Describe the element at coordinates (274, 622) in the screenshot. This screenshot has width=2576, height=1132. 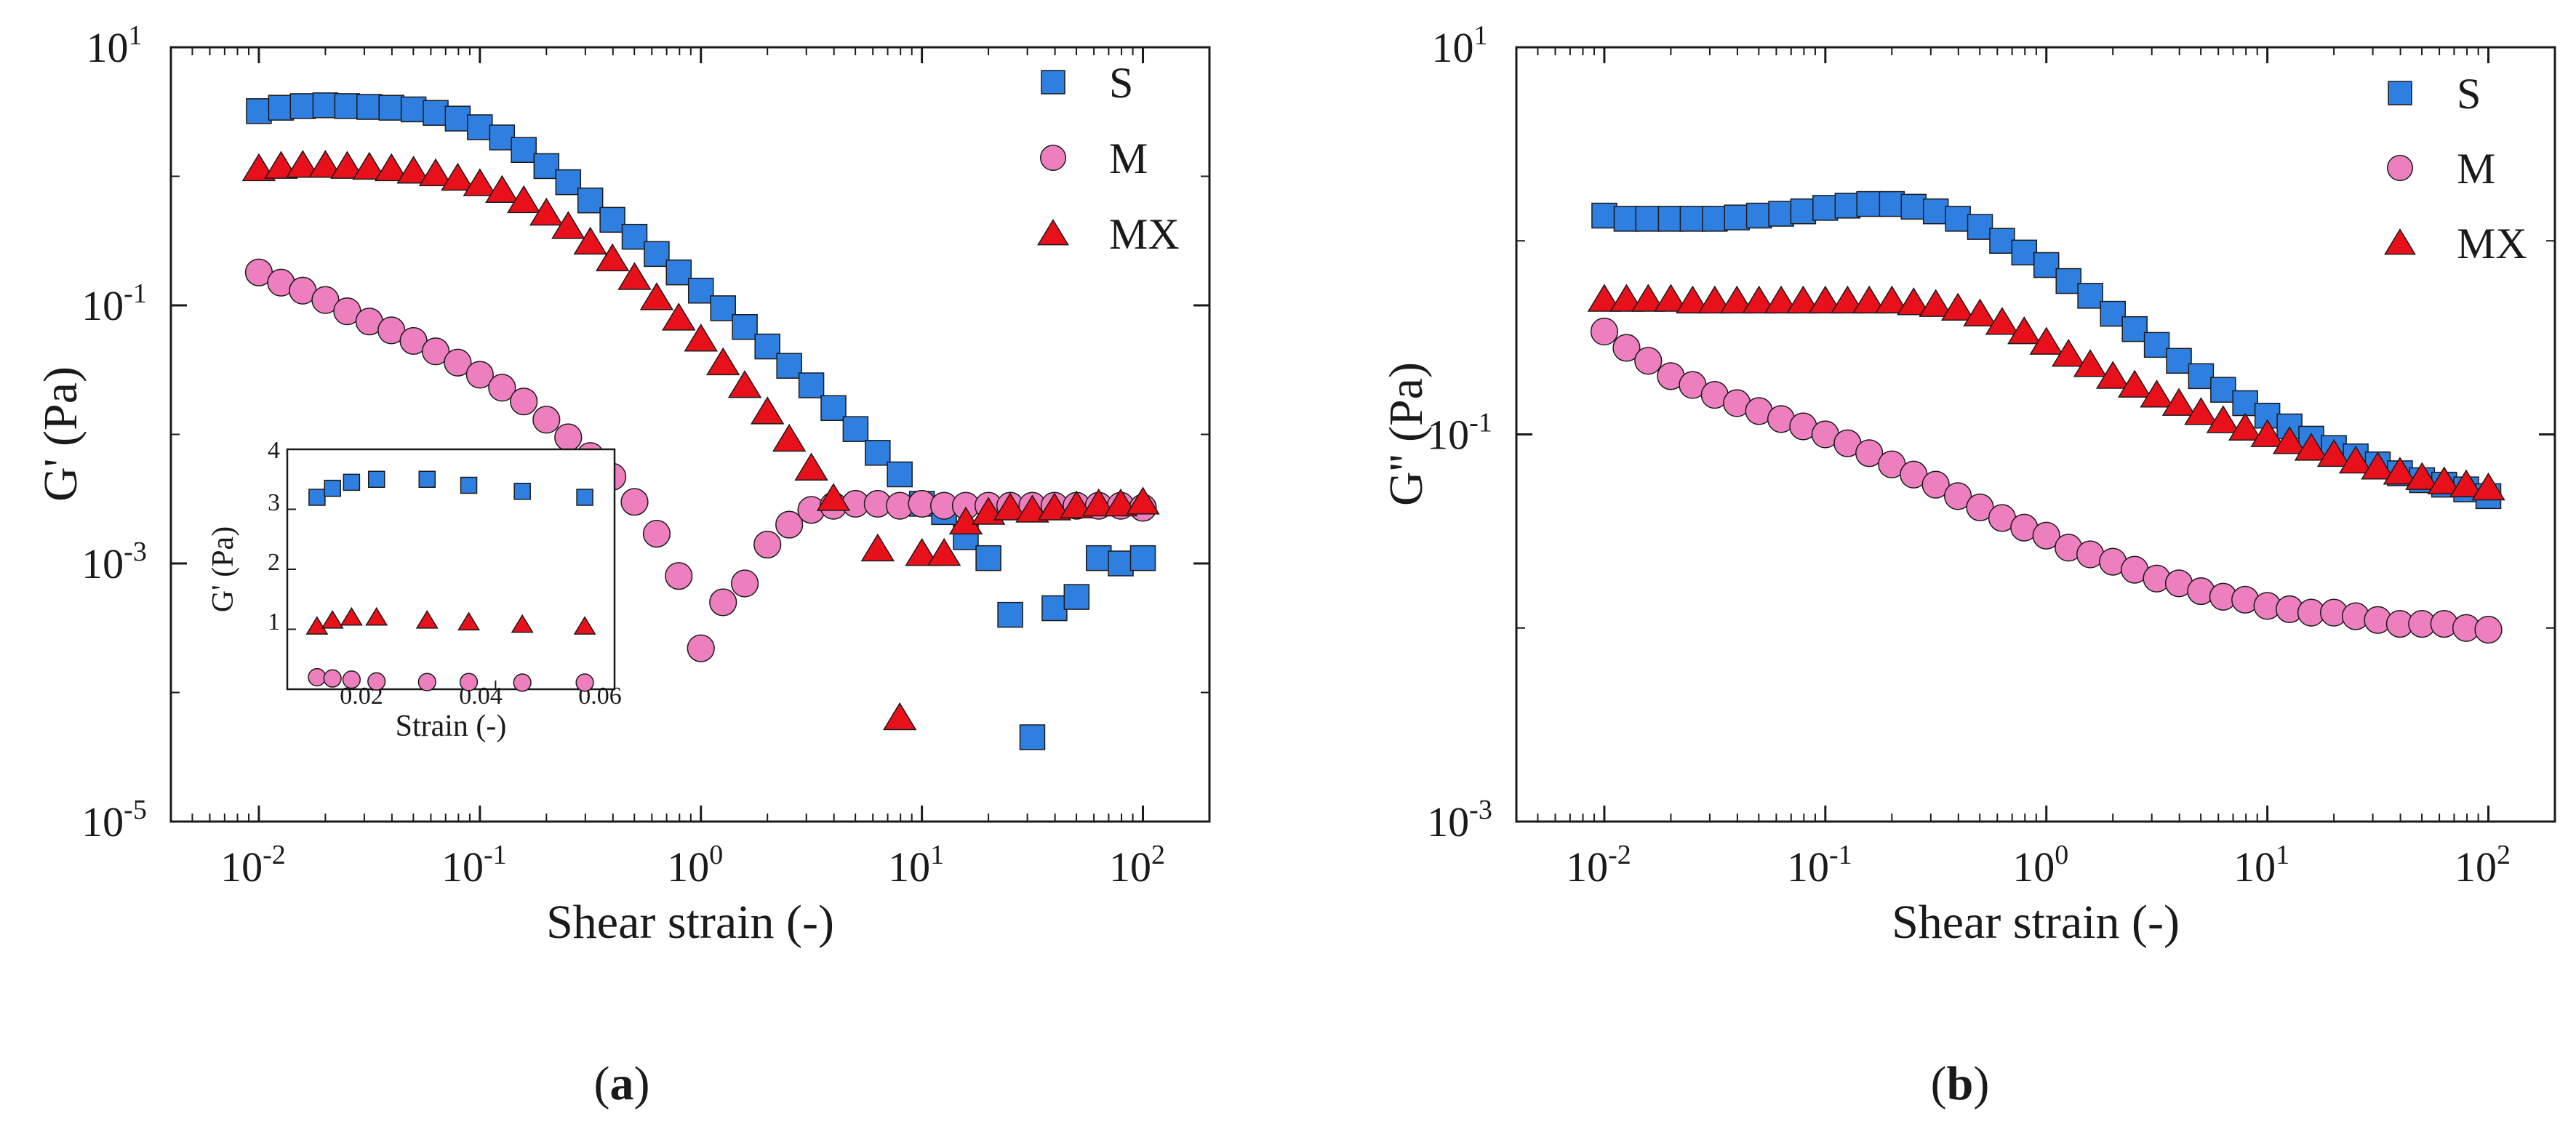
I see `inset-y-tick-label: 1` at that location.